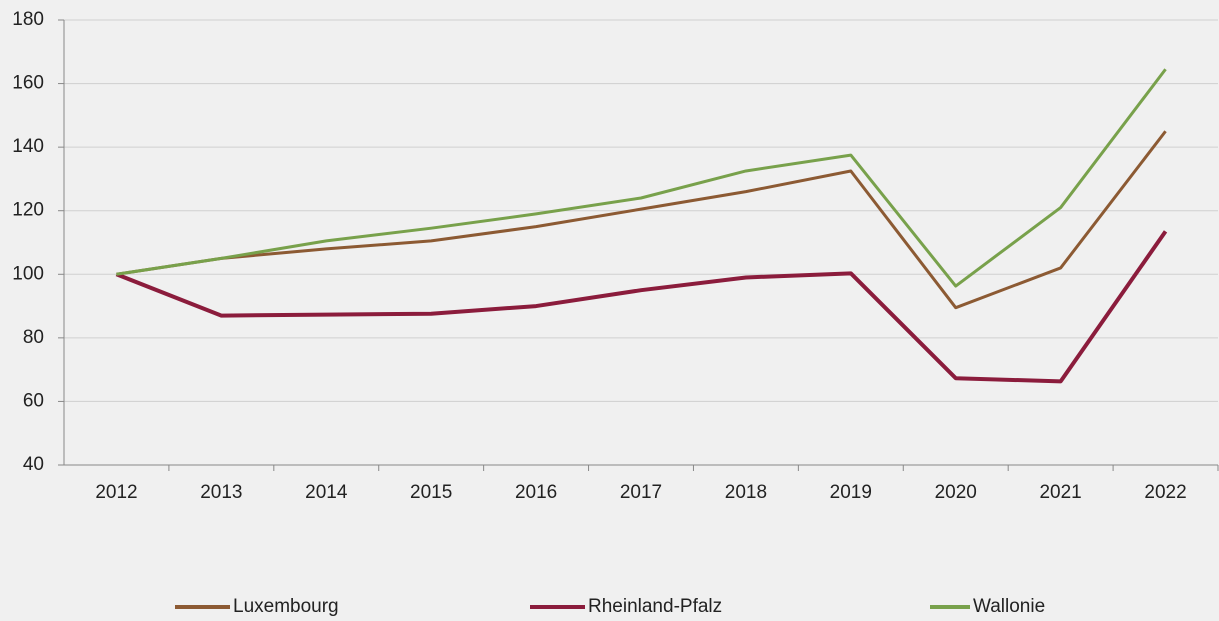 This screenshot has height=621, width=1219. I want to click on y-tick-label: 140, so click(28, 146).